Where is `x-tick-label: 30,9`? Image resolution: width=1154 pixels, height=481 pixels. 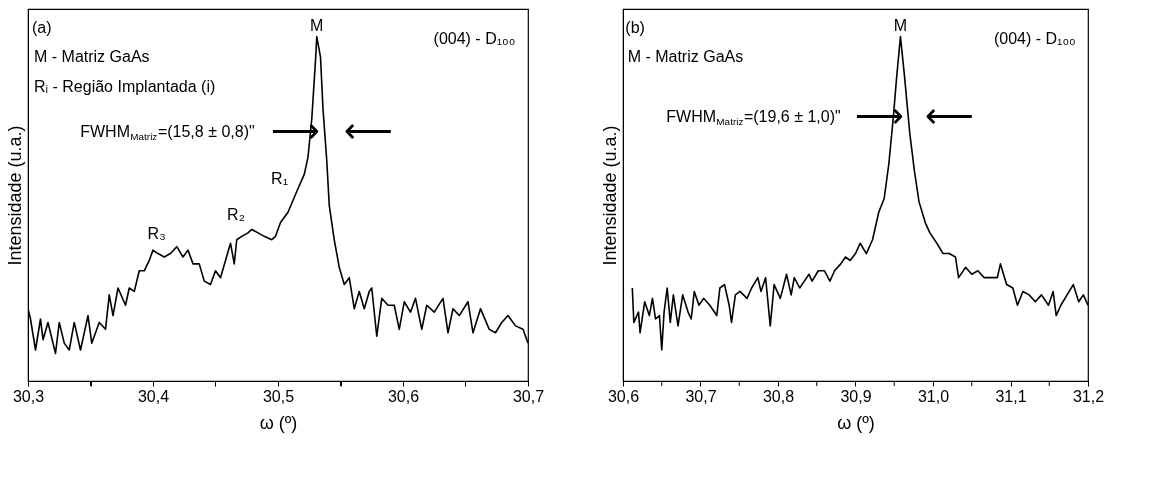
x-tick-label: 30,9 is located at coordinates (856, 396).